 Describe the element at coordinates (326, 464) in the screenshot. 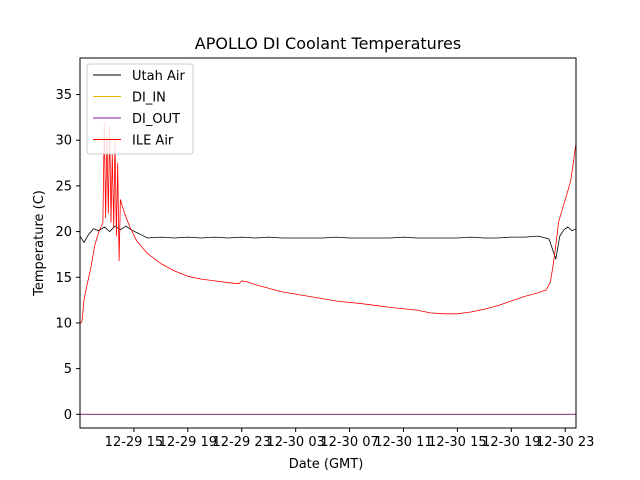

I see `x-axis-label: Date (GMT)` at that location.